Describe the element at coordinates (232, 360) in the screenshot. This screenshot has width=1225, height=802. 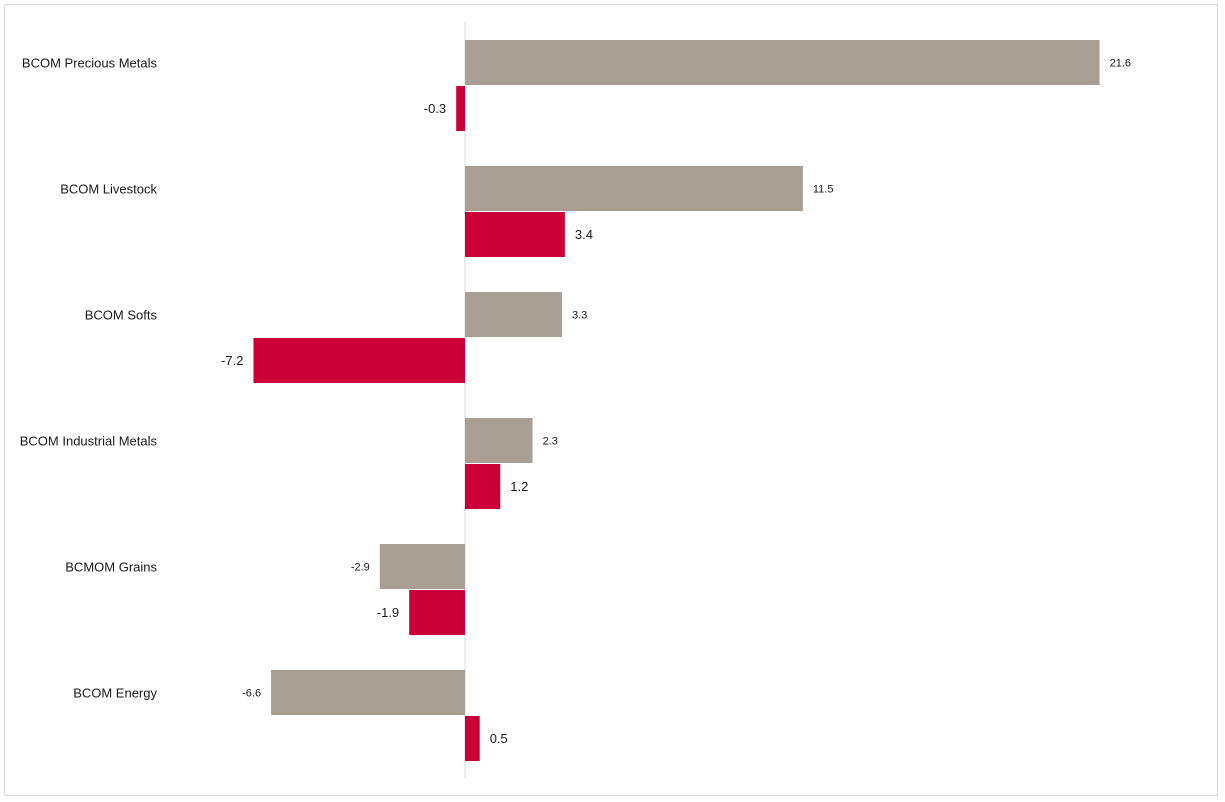
I see `data-label: -7.2` at that location.